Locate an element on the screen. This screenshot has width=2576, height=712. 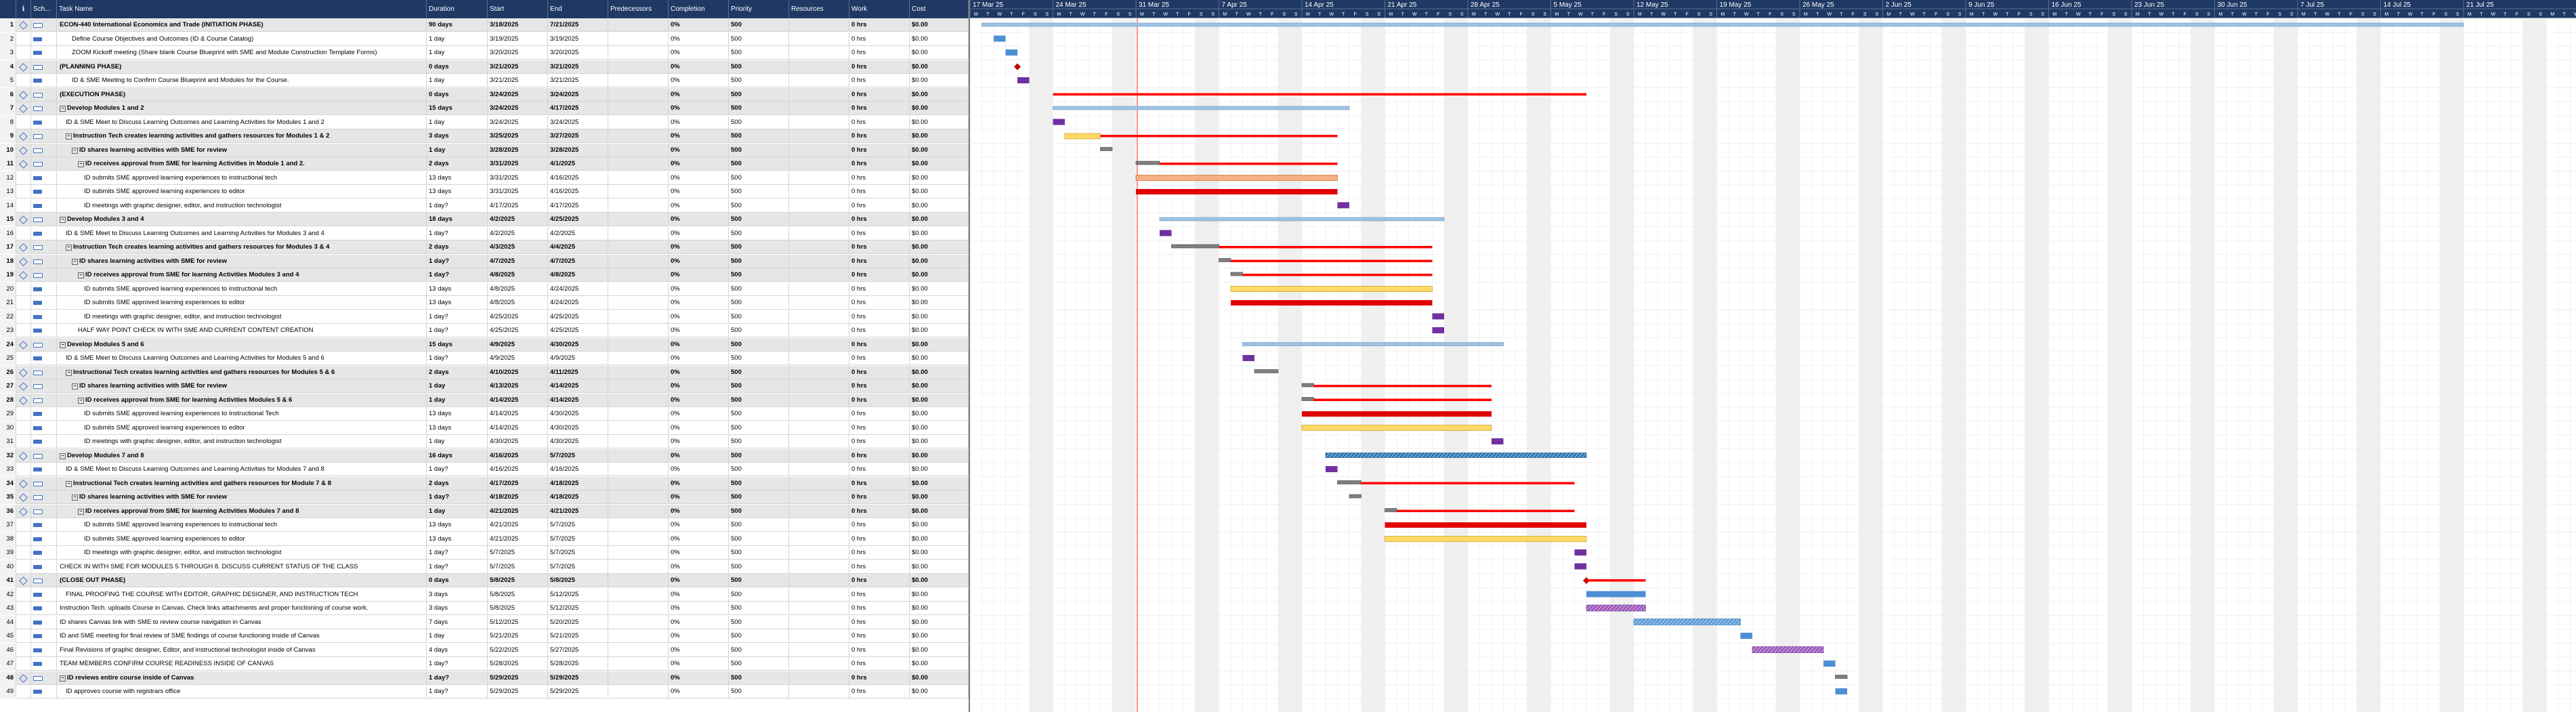
task-id-cell: 38 is located at coordinates (8, 539).